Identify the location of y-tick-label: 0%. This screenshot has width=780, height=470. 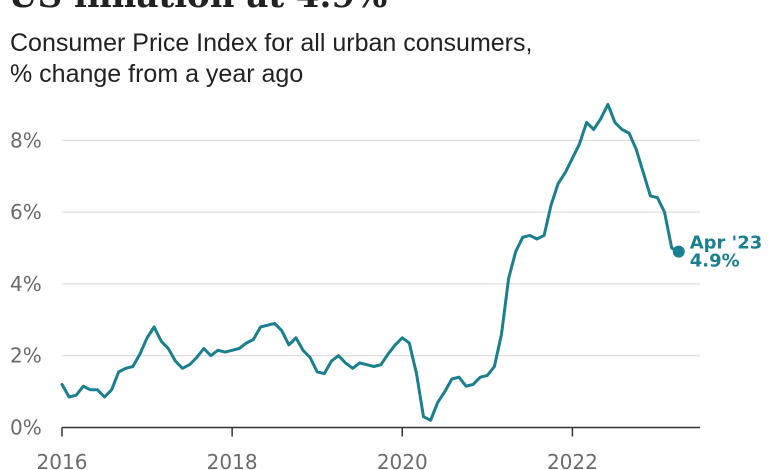
(26, 428).